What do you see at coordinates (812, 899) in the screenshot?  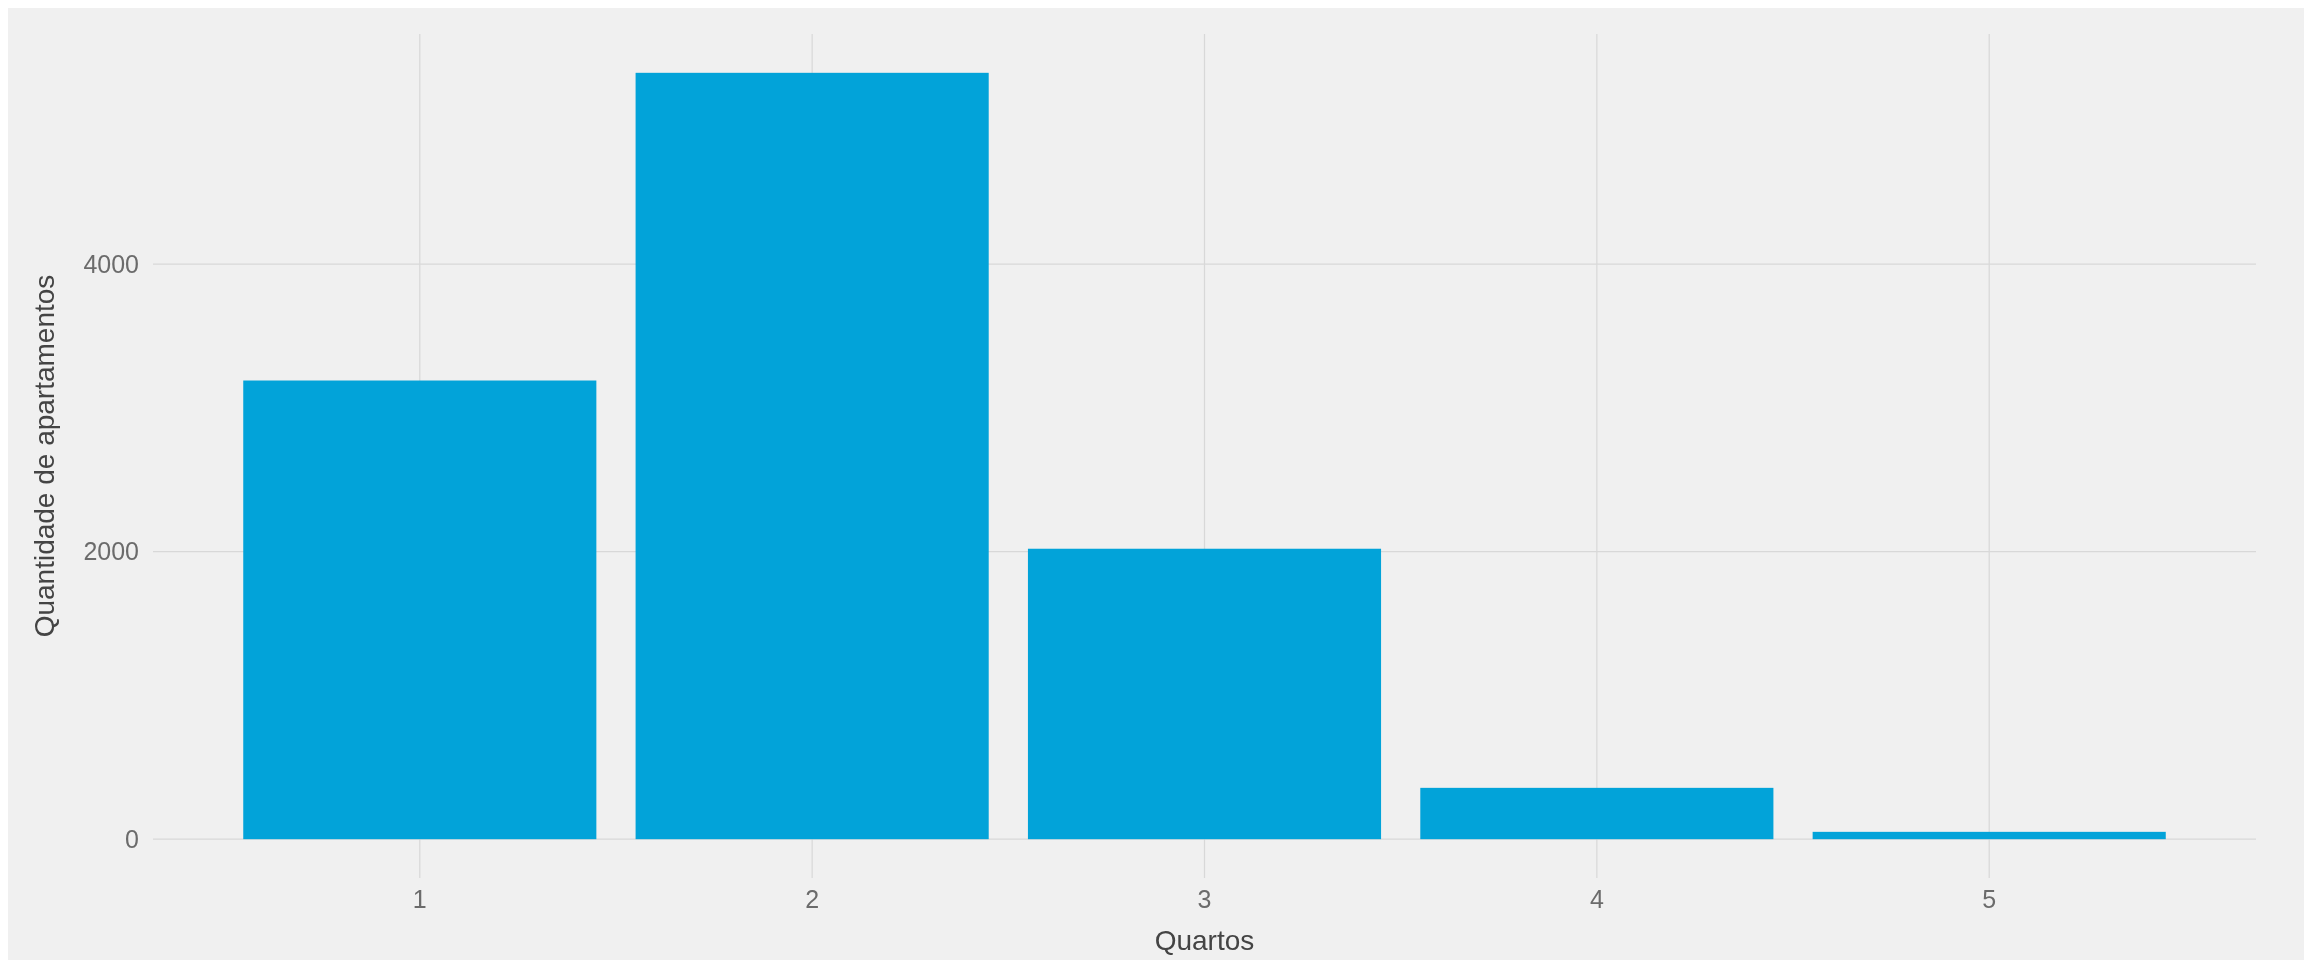 I see `x-tick-label: 2` at bounding box center [812, 899].